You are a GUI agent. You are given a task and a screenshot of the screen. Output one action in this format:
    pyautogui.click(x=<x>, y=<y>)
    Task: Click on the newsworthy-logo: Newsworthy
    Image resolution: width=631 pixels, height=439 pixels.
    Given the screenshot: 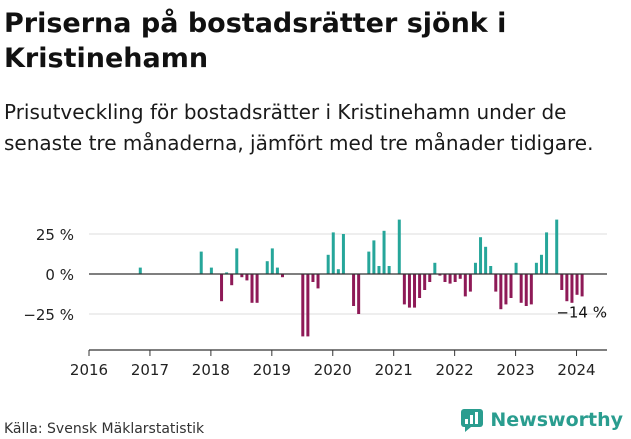 What is the action you would take?
    pyautogui.click(x=541, y=420)
    